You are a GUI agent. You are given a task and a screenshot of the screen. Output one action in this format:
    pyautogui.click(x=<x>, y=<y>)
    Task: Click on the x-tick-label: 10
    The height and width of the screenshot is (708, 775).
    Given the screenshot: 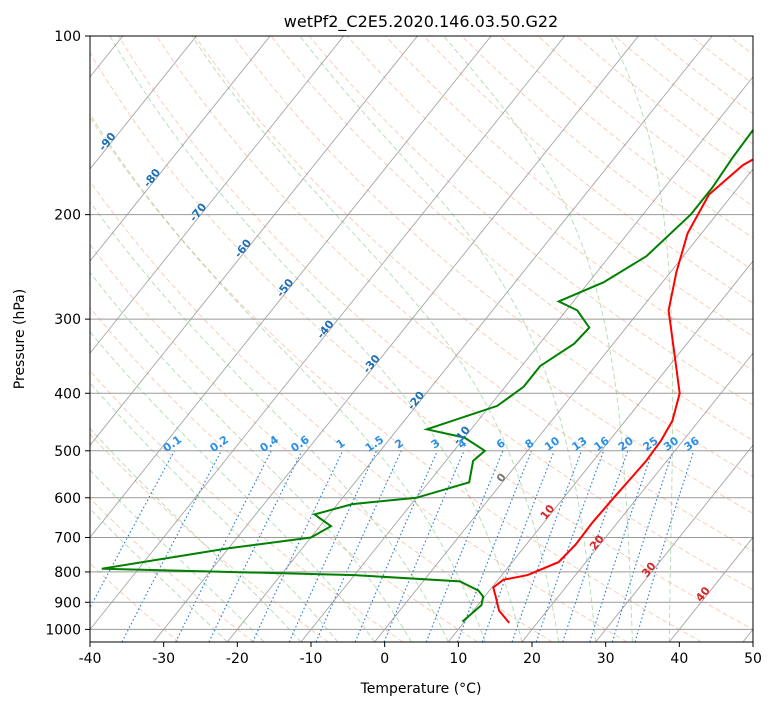 What is the action you would take?
    pyautogui.click(x=458, y=659)
    